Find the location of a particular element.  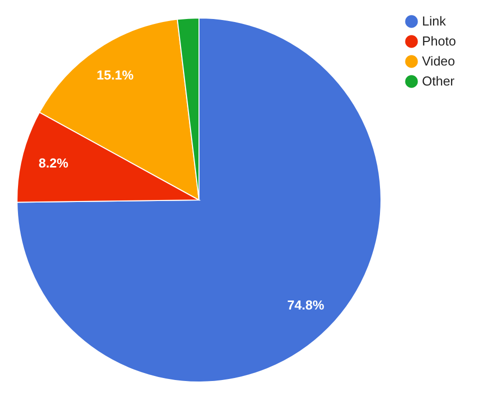

data-label: 8.2% is located at coordinates (53, 163).